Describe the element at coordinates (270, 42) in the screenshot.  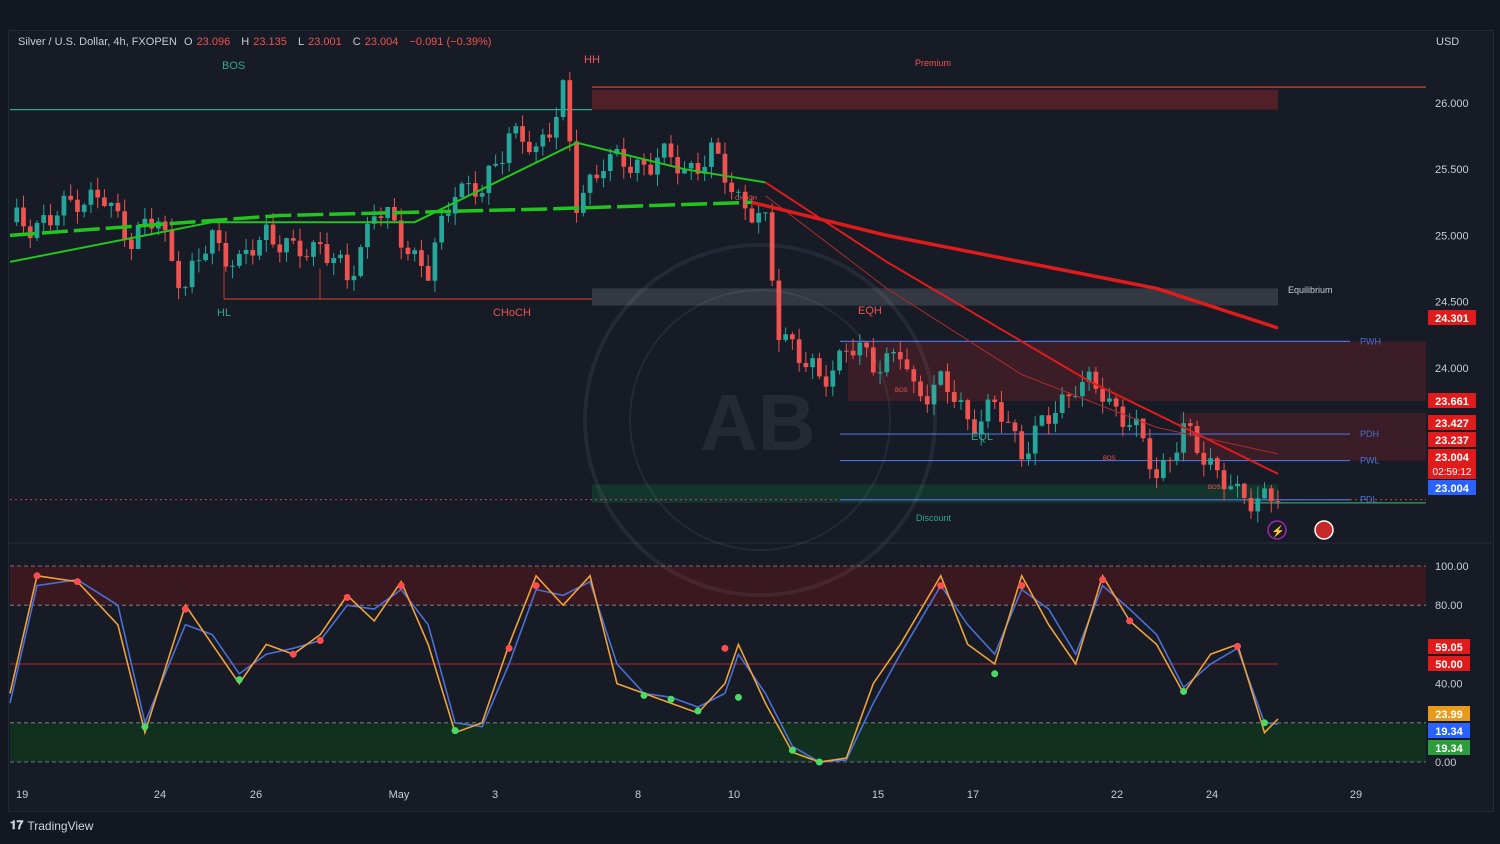
I see `high-value: 23.135` at that location.